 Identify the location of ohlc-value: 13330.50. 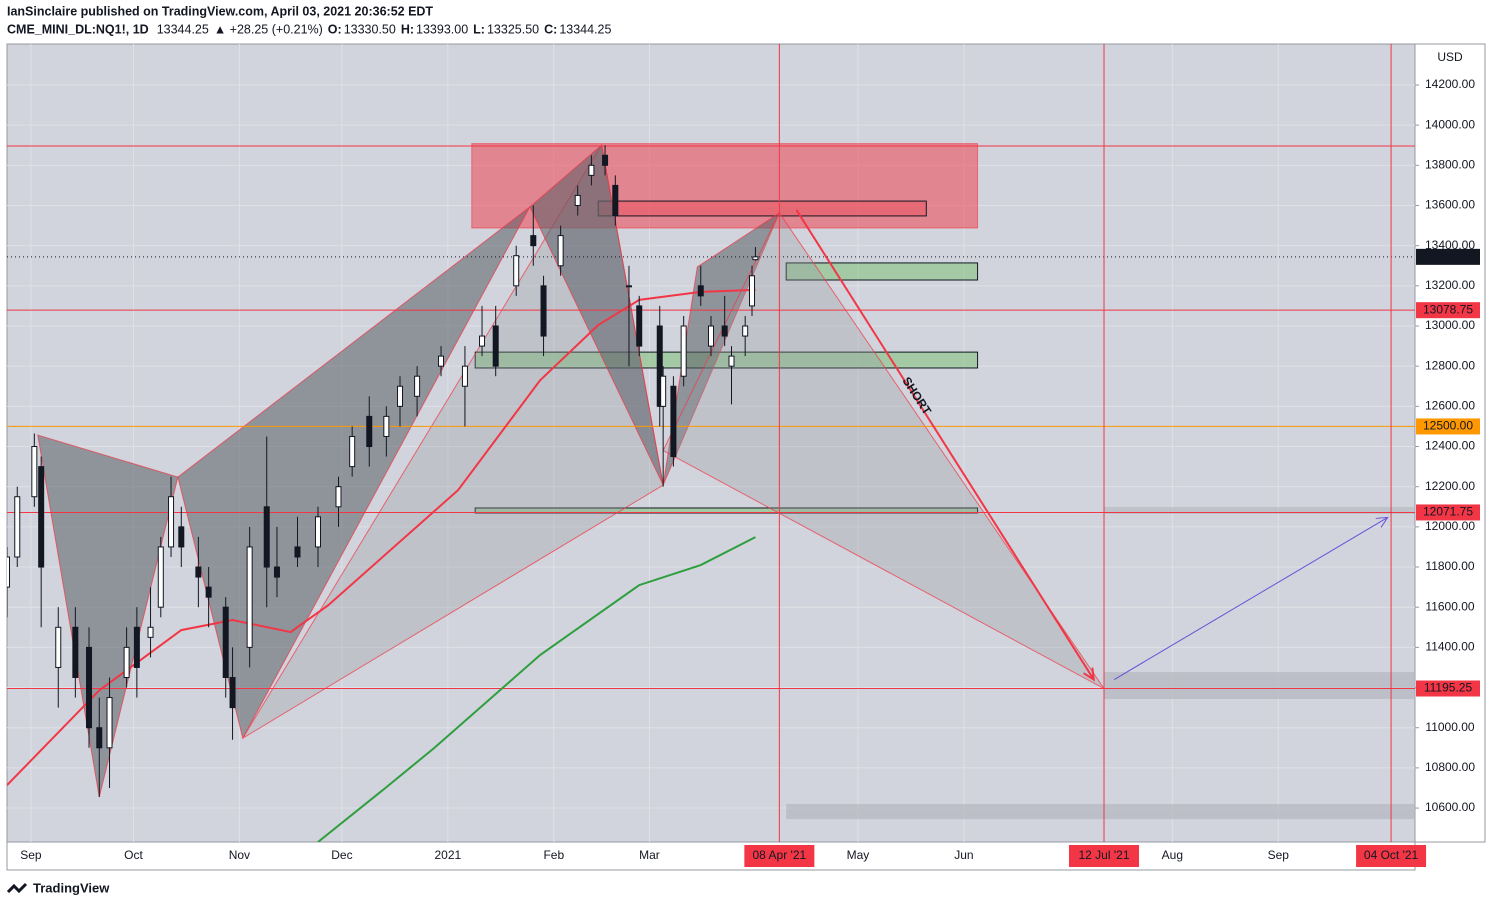
(370, 29).